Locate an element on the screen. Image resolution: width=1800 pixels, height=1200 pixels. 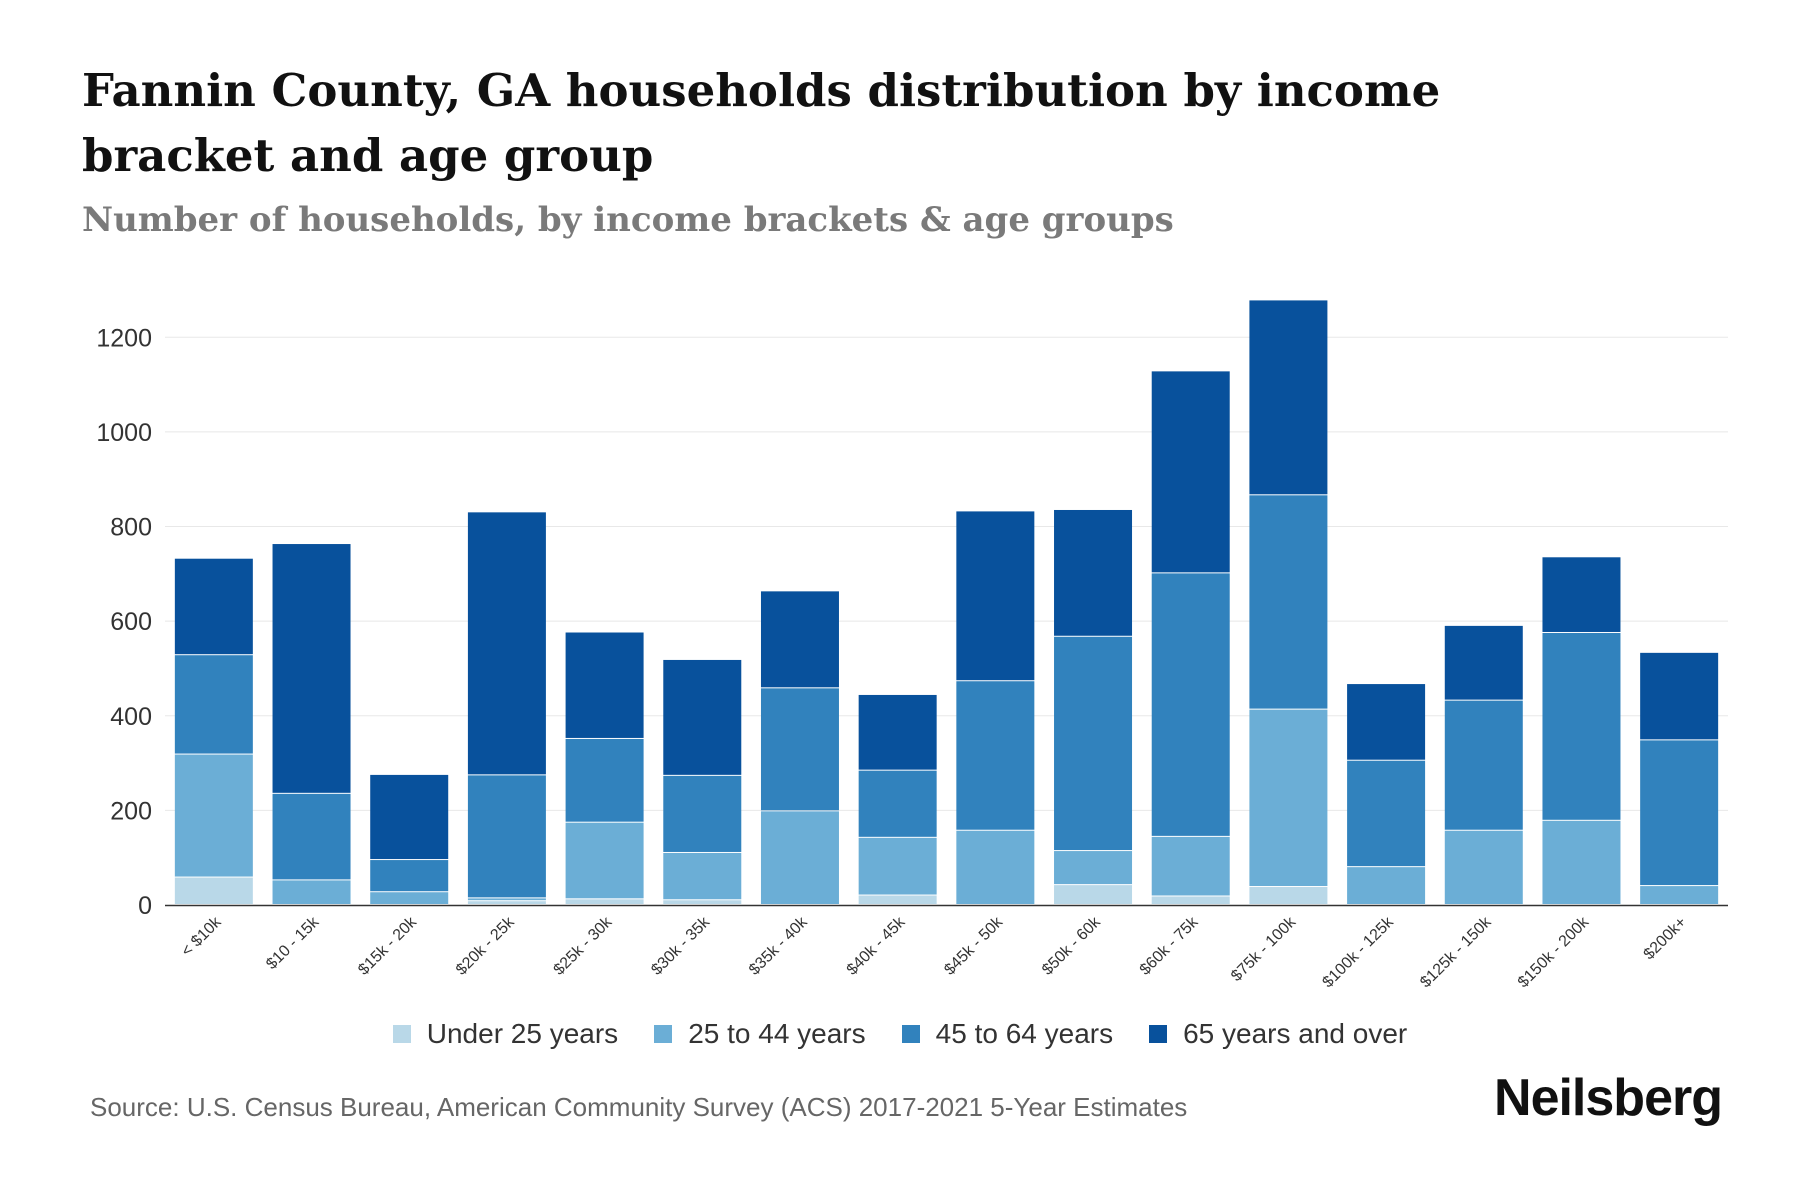
y-tick-label: 400 is located at coordinates (131, 717).